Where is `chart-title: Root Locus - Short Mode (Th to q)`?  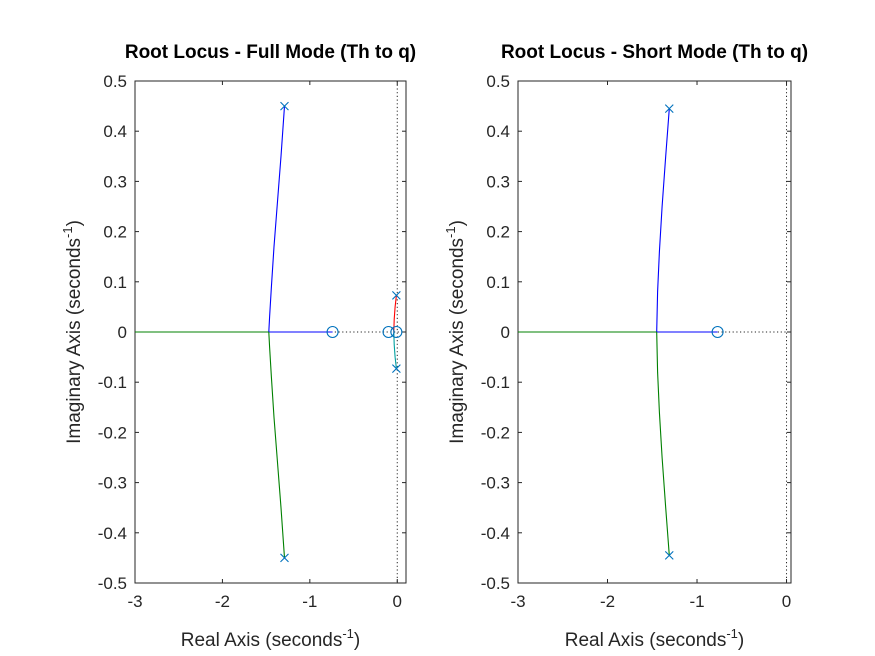 chart-title: Root Locus - Short Mode (Th to q) is located at coordinates (654, 52).